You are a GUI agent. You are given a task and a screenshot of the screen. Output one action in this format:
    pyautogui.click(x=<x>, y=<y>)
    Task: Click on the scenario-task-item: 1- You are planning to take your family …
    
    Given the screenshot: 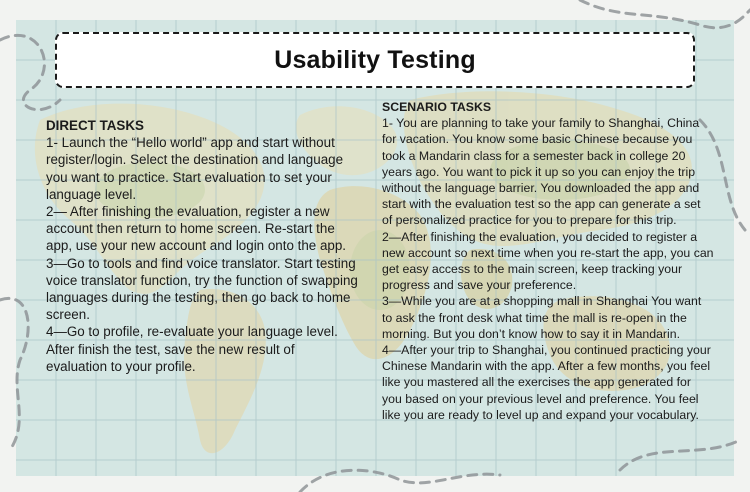 What is the action you would take?
    pyautogui.click(x=541, y=172)
    